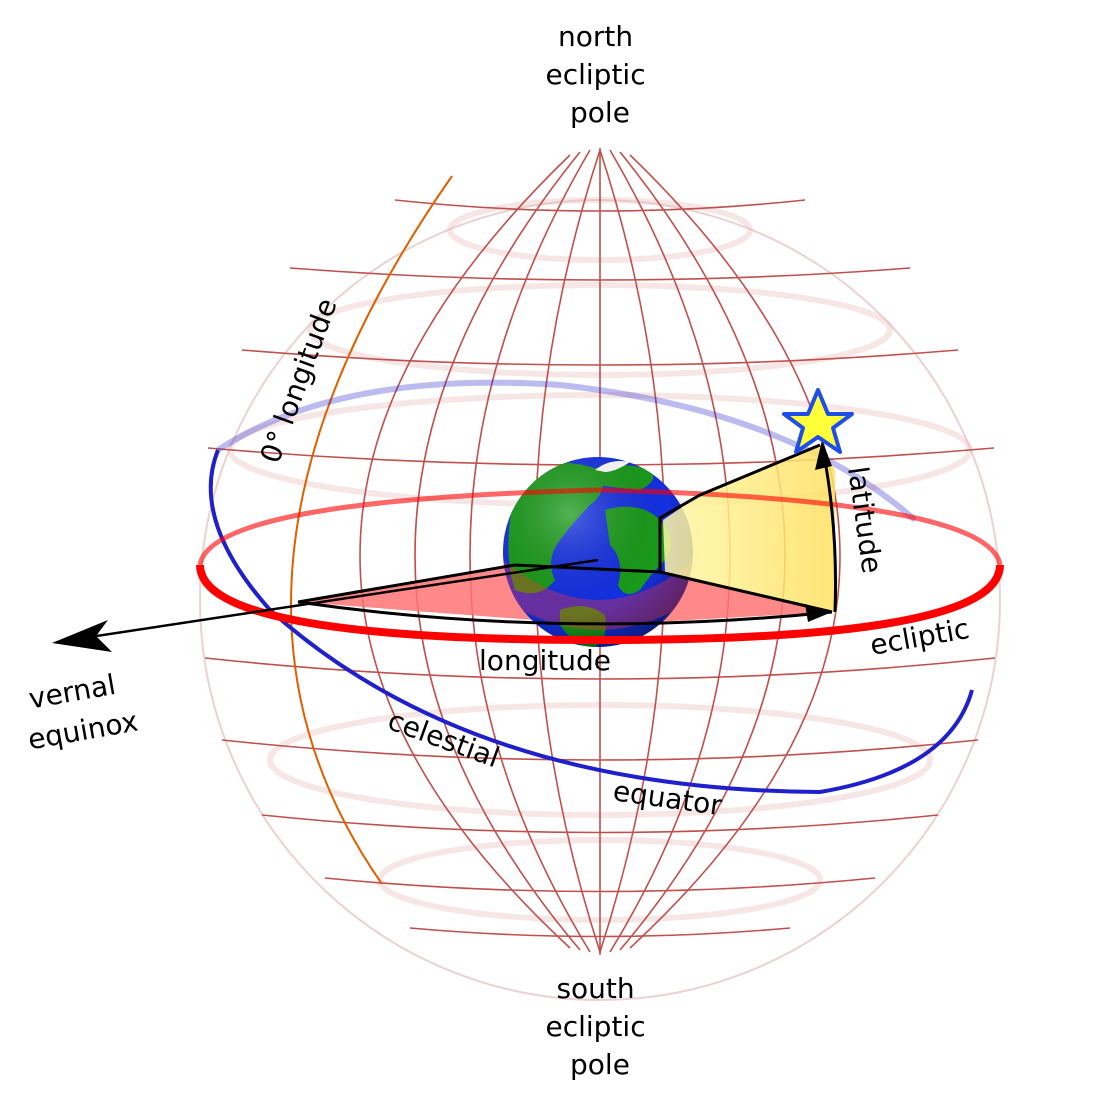 This screenshot has width=1100, height=1100. I want to click on longitude-construction-lines, so click(565, 534).